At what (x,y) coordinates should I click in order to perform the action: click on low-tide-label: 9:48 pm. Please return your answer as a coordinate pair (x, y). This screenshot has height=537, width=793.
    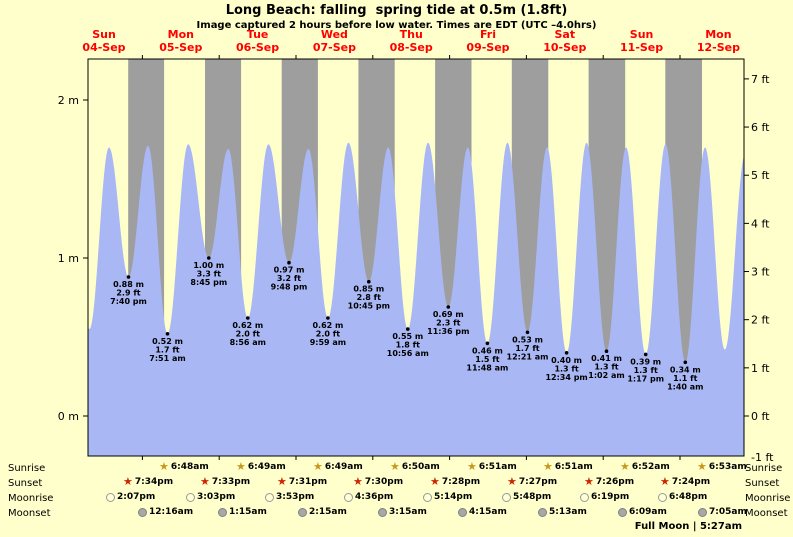
    Looking at the image, I should click on (289, 287).